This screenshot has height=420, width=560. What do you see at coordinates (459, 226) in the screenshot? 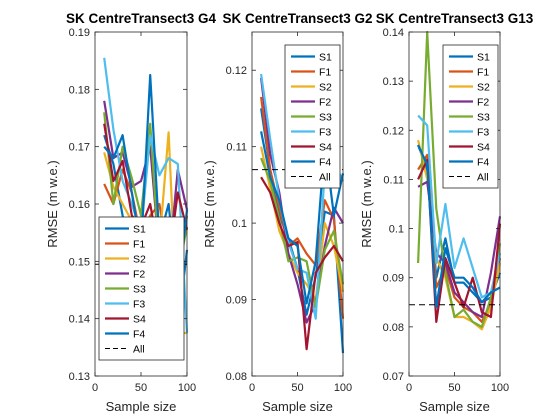
I see `series-line-f4` at bounding box center [459, 226].